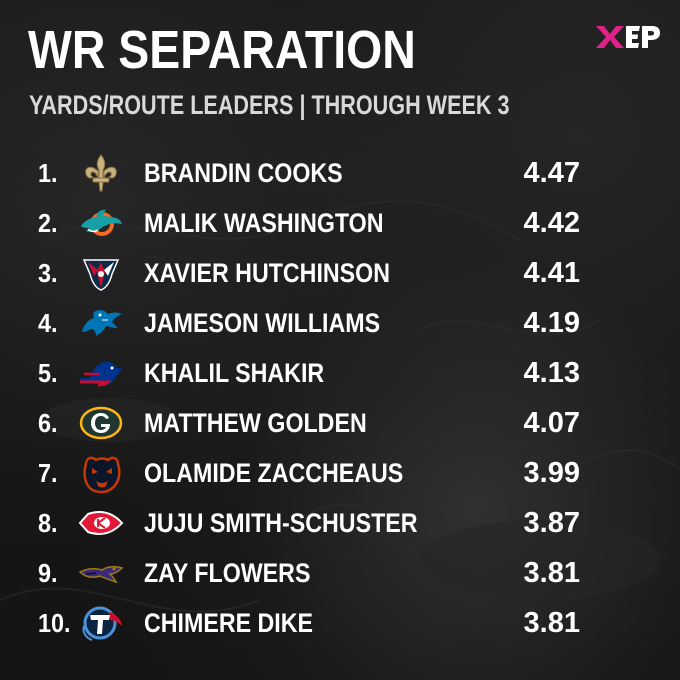  Describe the element at coordinates (340, 623) in the screenshot. I see `list-item: 10. CHIMERE DIKE 3.81` at that location.